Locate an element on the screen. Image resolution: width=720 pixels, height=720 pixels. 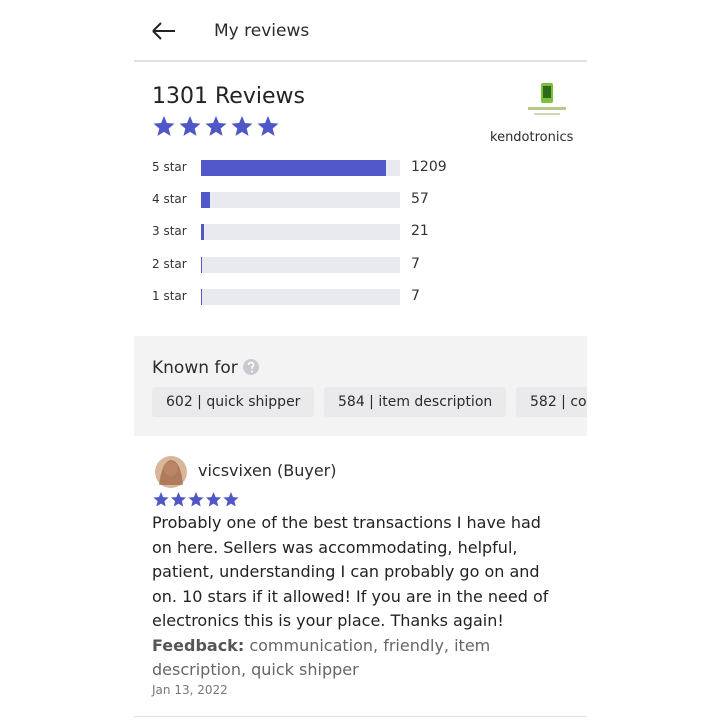
back-arrow is located at coordinates (164, 31).